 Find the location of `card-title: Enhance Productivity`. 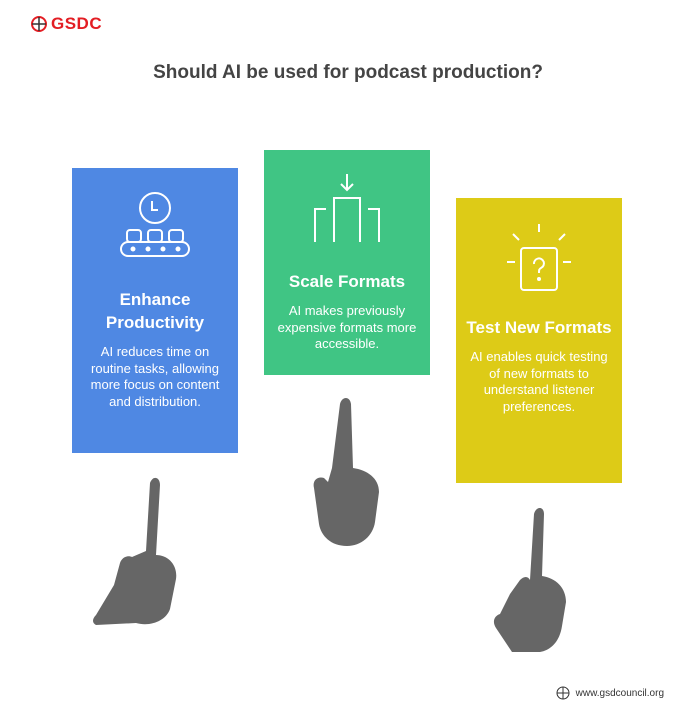

card-title: Enhance Productivity is located at coordinates (155, 311).